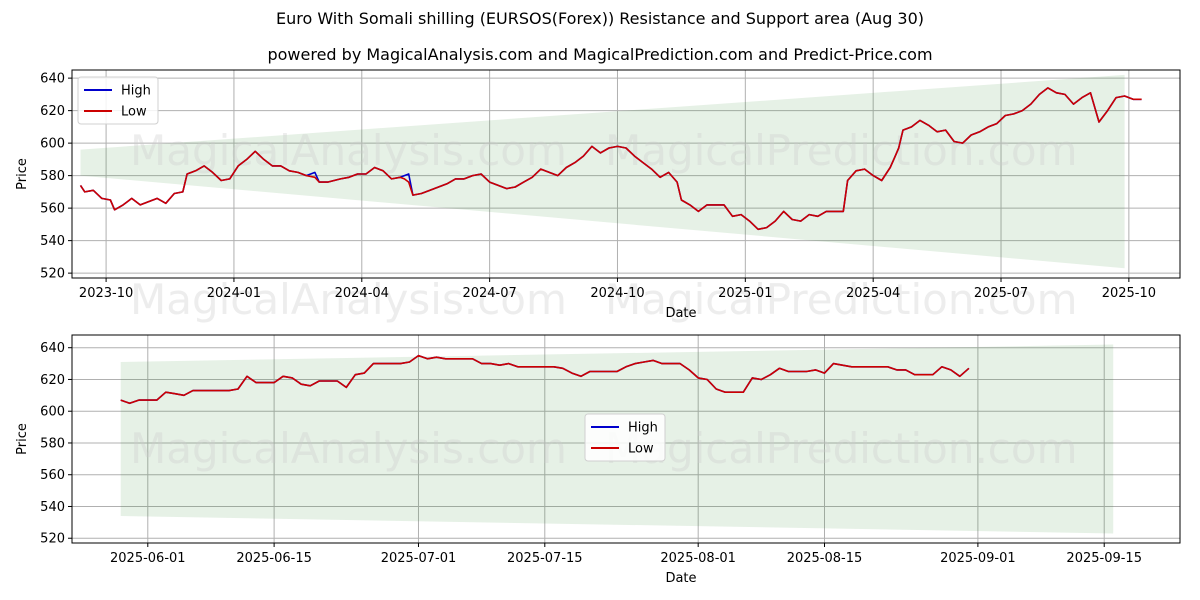  Describe the element at coordinates (825, 558) in the screenshot. I see `x-tick-label: 2025-08-15` at that location.